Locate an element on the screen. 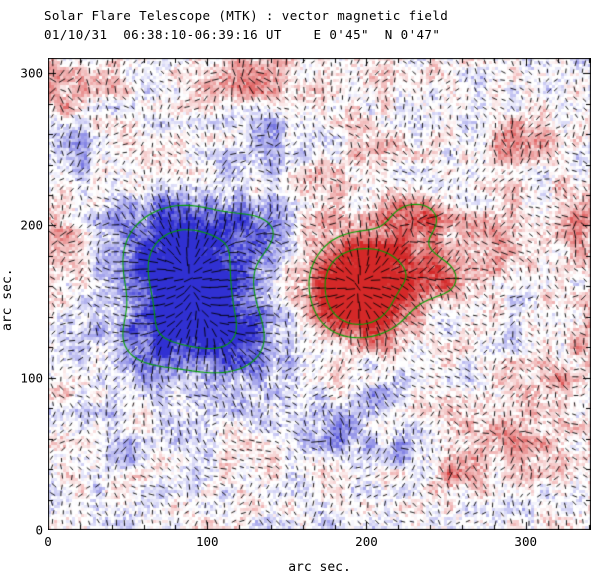 The image size is (612, 585). y-tick-label: 100 is located at coordinates (31, 378).